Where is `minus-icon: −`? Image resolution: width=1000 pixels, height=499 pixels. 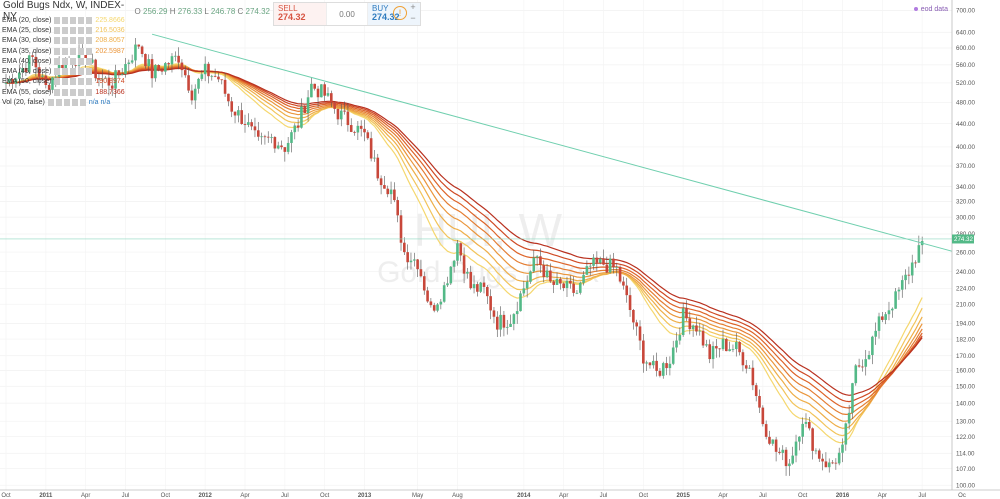
minus-icon: − is located at coordinates (413, 18).